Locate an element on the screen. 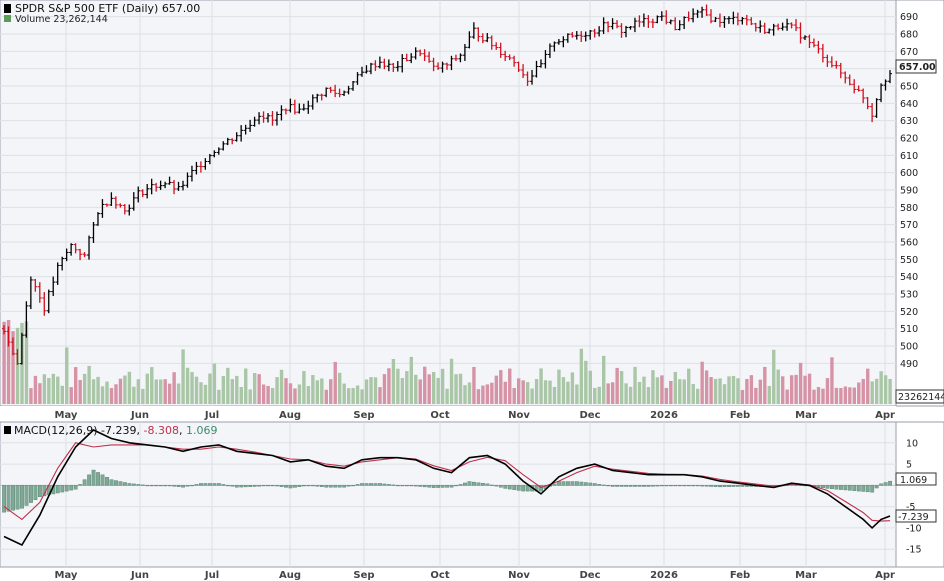  title-marker is located at coordinates (7, 8).